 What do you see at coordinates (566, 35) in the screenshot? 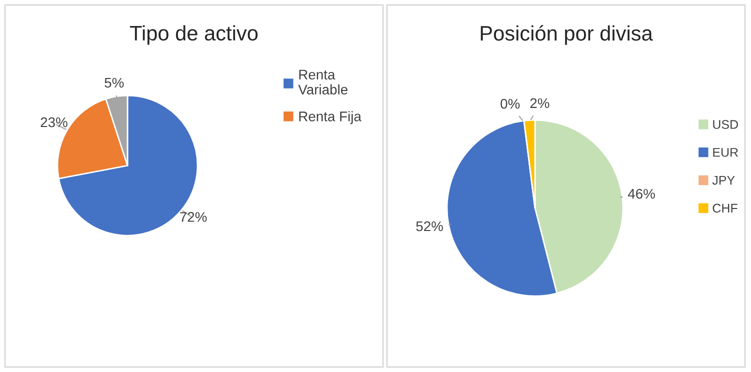
I see `chart-title: Posición por divisa` at bounding box center [566, 35].